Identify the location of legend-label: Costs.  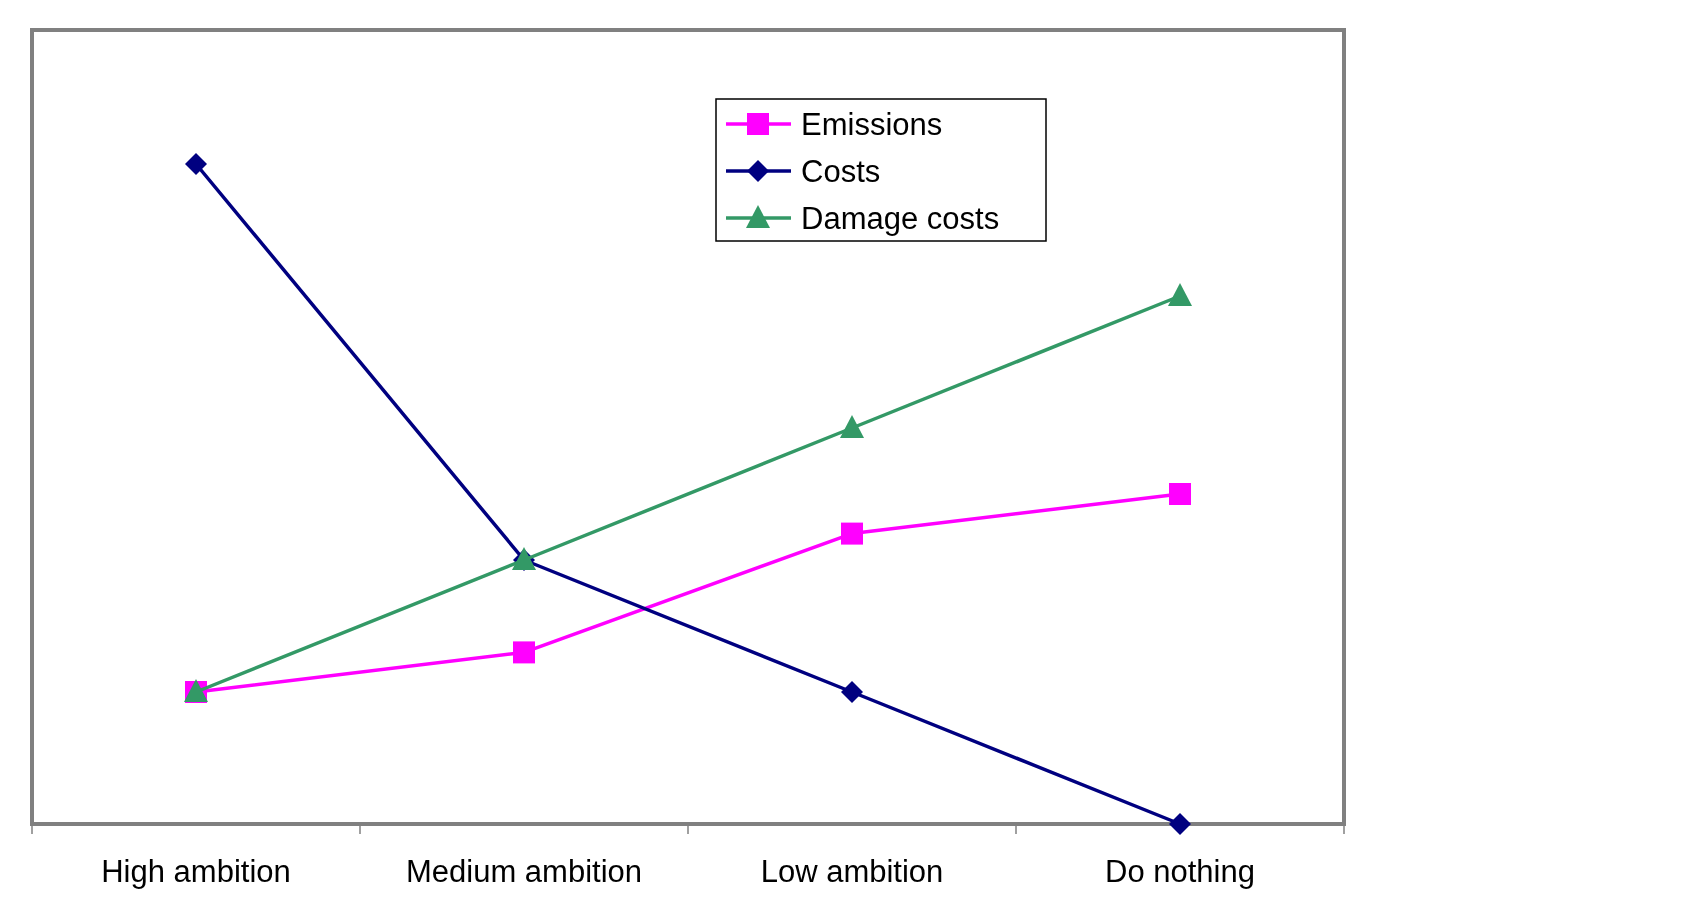
(841, 171).